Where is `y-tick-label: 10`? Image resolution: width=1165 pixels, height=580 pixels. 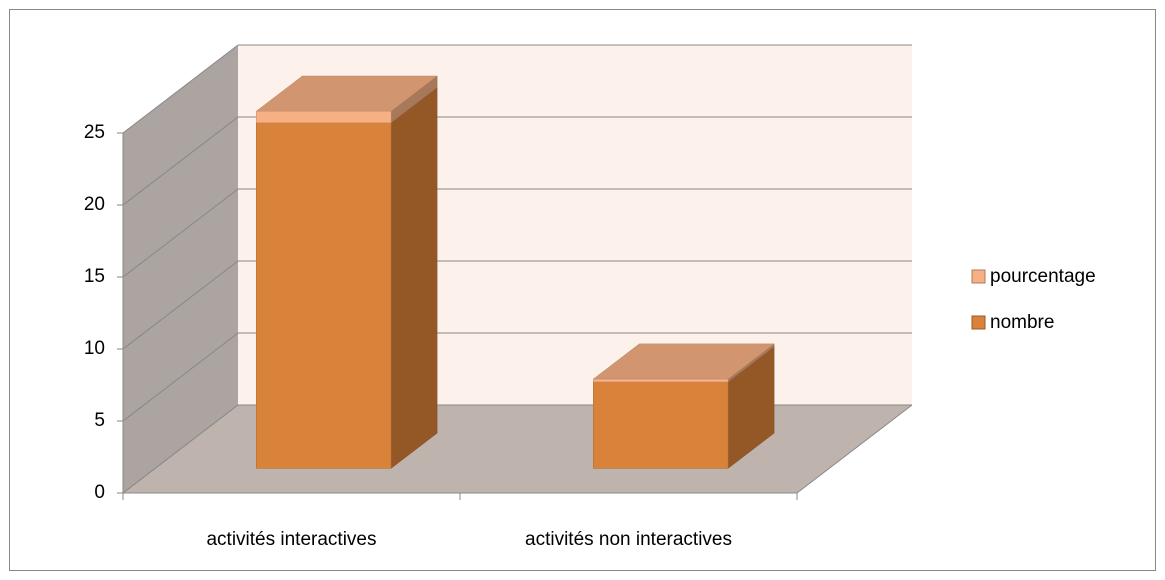 y-tick-label: 10 is located at coordinates (94, 348).